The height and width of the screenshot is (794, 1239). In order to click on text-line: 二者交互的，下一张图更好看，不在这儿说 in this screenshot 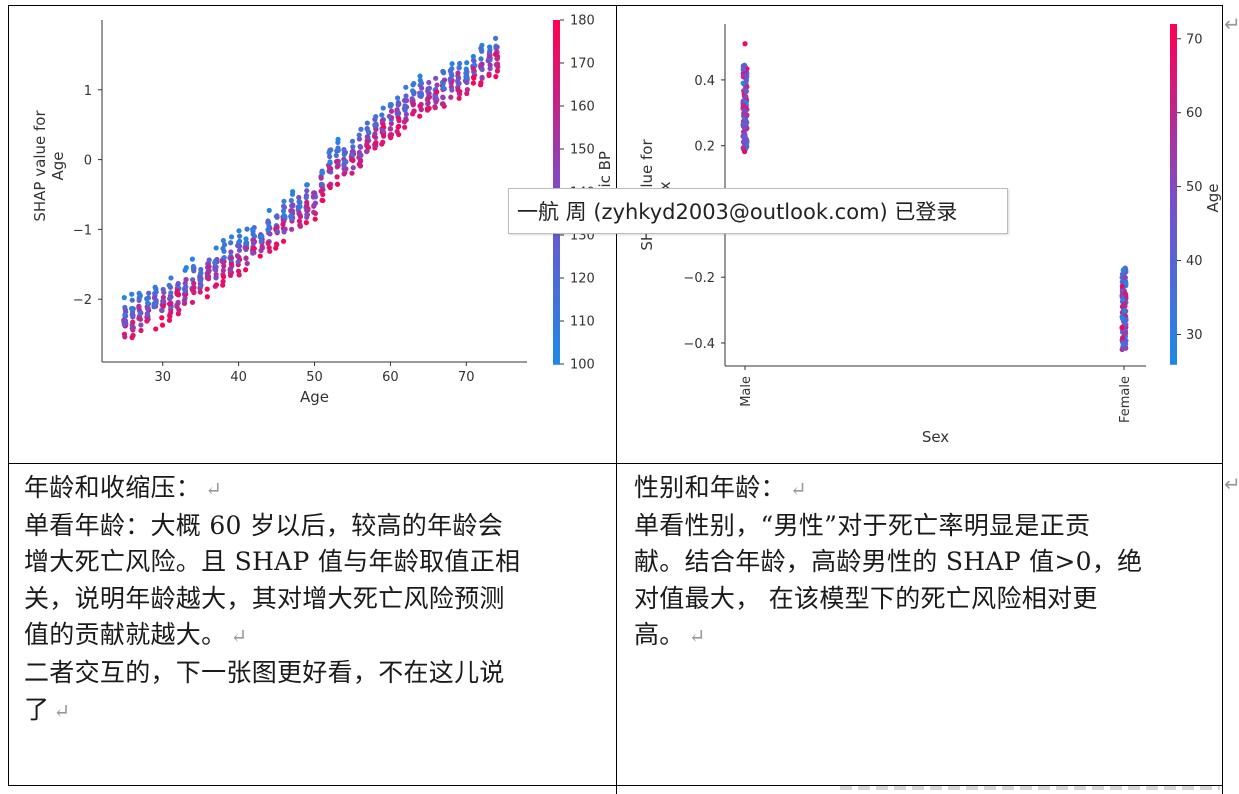, I will do `click(318, 673)`.